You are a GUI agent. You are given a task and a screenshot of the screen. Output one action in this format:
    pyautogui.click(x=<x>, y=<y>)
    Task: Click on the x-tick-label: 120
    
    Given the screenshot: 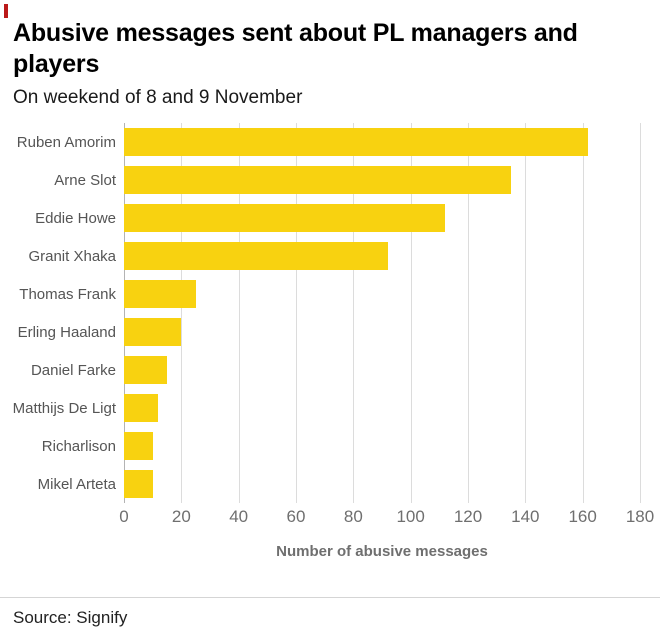 What is the action you would take?
    pyautogui.click(x=468, y=516)
    